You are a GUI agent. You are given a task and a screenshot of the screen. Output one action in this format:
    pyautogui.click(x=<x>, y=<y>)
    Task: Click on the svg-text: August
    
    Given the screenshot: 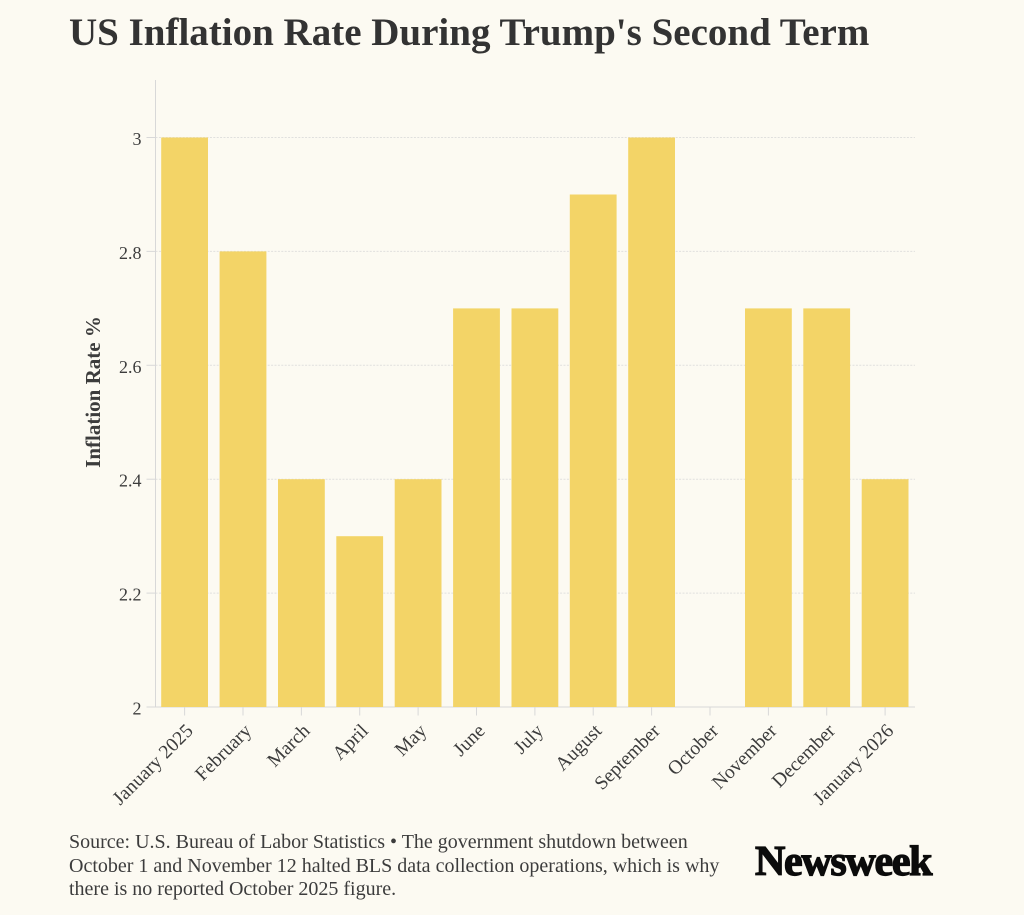 What is the action you would take?
    pyautogui.click(x=579, y=747)
    